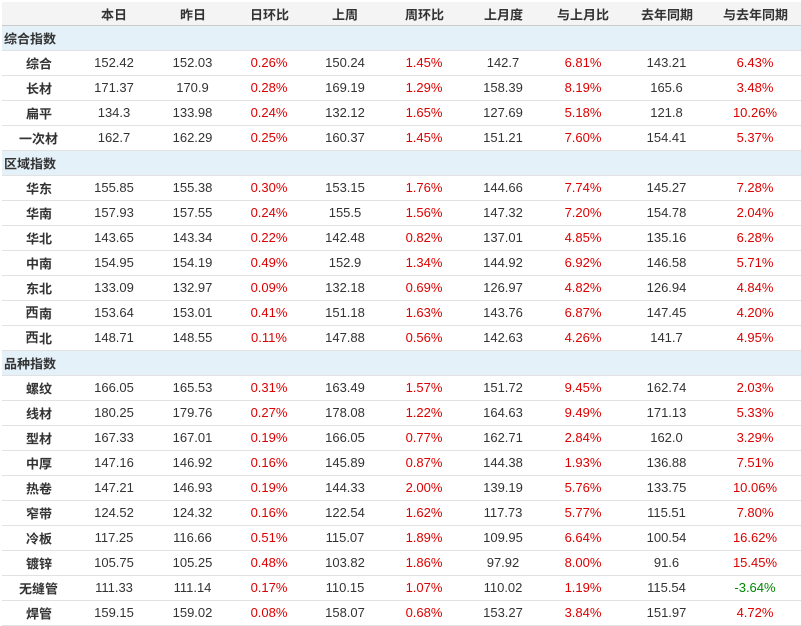 Image resolution: width=801 pixels, height=626 pixels. What do you see at coordinates (666, 313) in the screenshot?
I see `value-cell: 147.45` at bounding box center [666, 313].